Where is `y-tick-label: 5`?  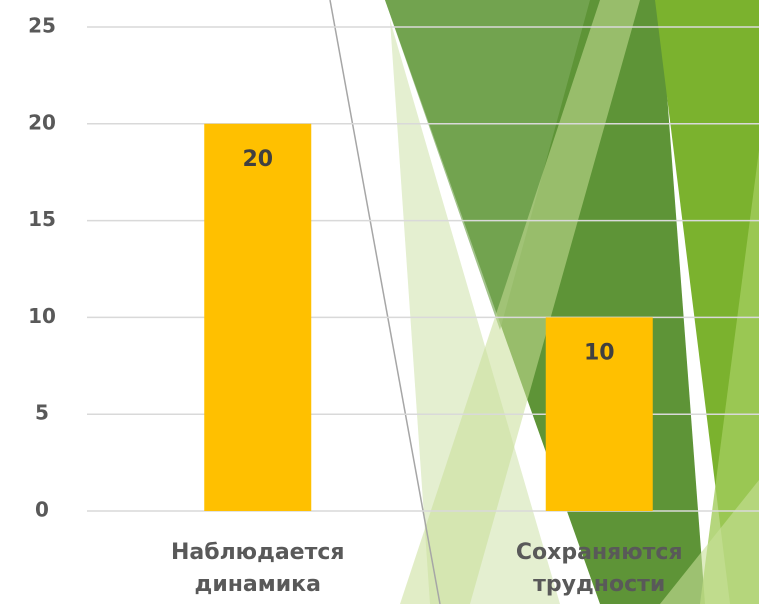
y-tick-label: 5 is located at coordinates (42, 413).